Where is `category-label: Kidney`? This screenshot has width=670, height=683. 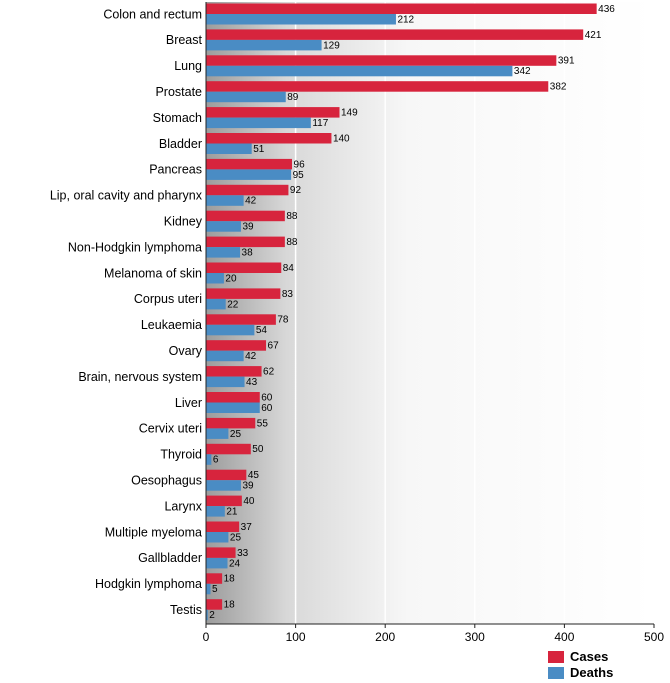
category-label: Kidney is located at coordinates (183, 221).